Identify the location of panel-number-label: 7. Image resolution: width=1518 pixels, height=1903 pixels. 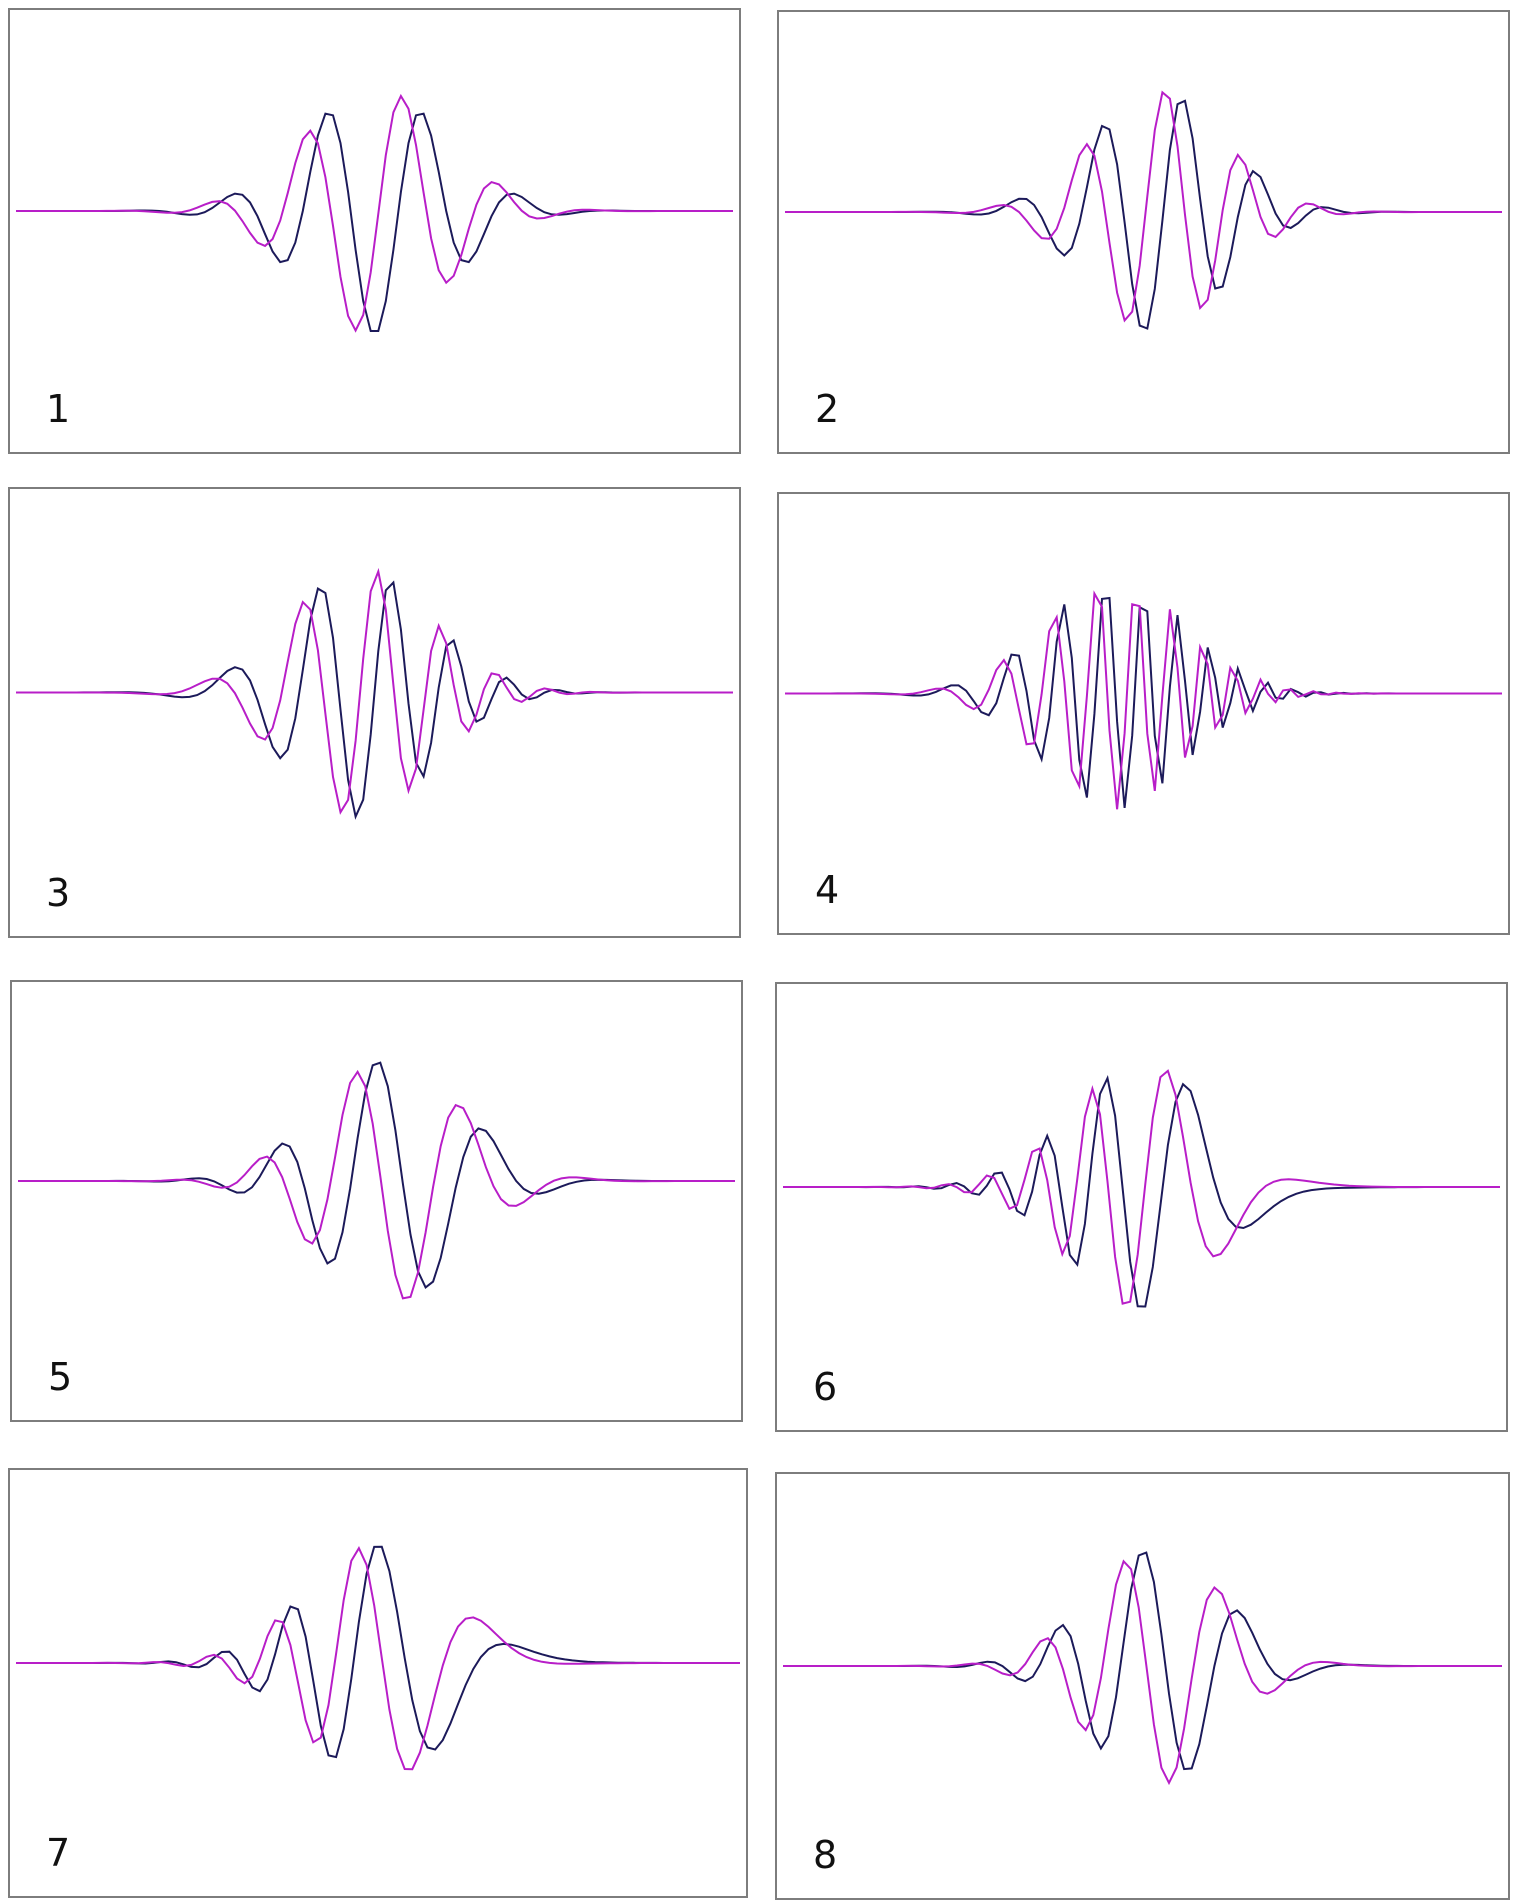
(58, 1853).